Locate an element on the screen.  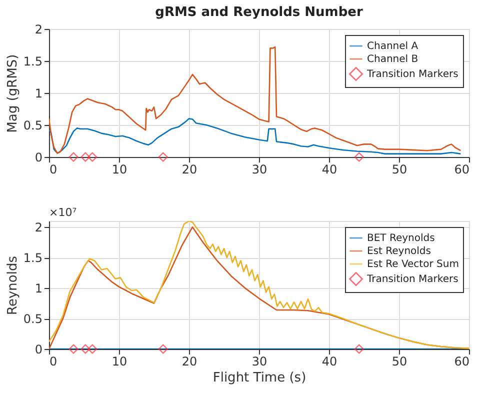
legend-label: Est Re Vector Sum is located at coordinates (413, 264).